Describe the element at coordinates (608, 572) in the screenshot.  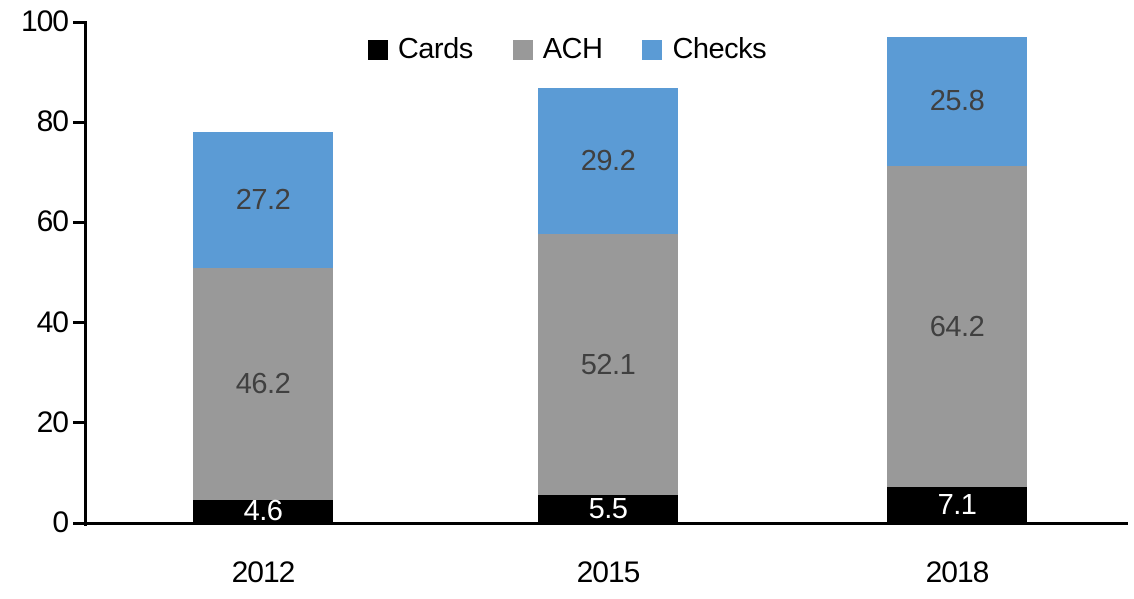
I see `x-tick-label-2015: 2015` at that location.